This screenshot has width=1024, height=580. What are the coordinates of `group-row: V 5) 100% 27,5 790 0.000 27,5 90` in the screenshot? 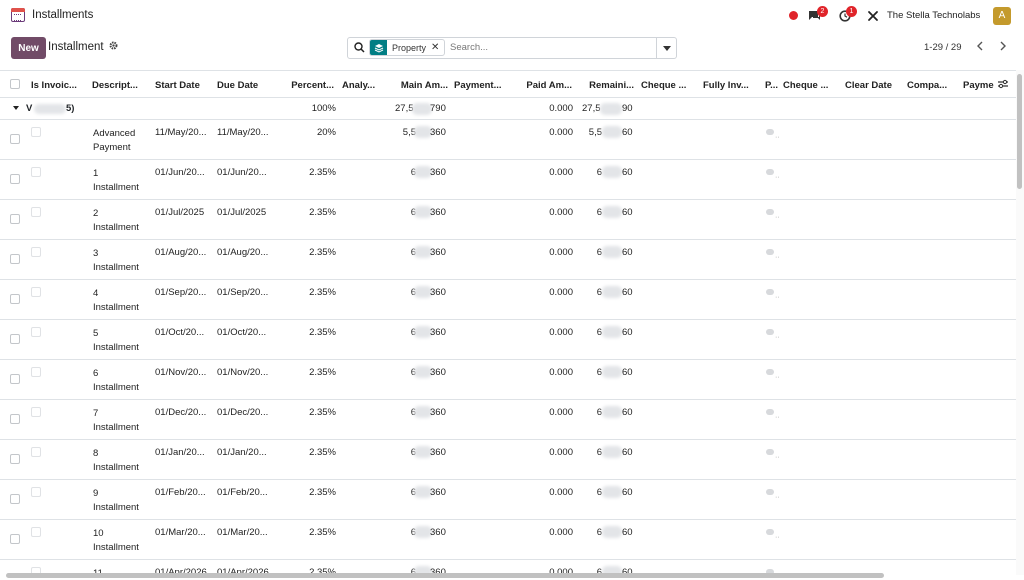 It's located at (508, 109).